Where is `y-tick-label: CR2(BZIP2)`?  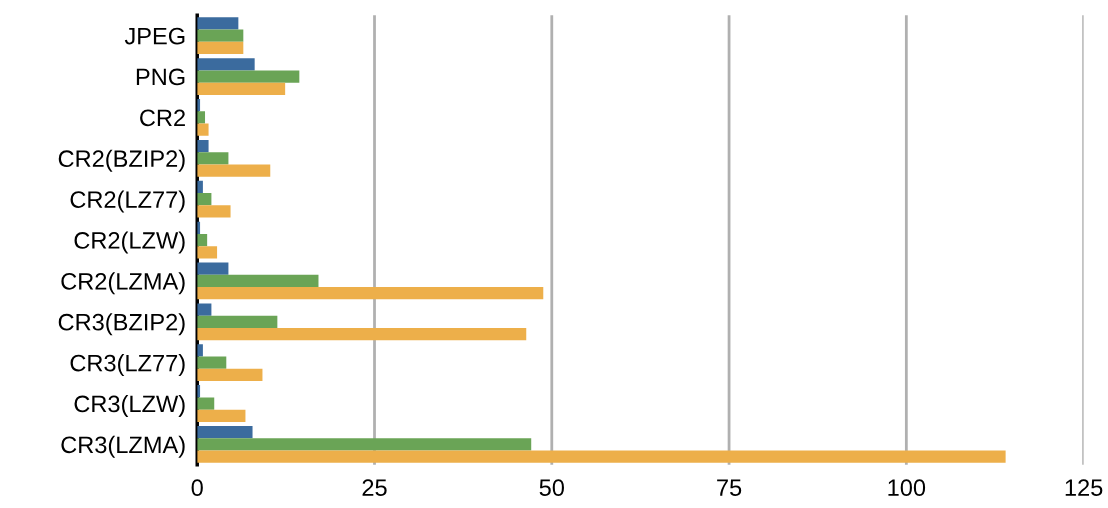
y-tick-label: CR2(BZIP2) is located at coordinates (121, 160).